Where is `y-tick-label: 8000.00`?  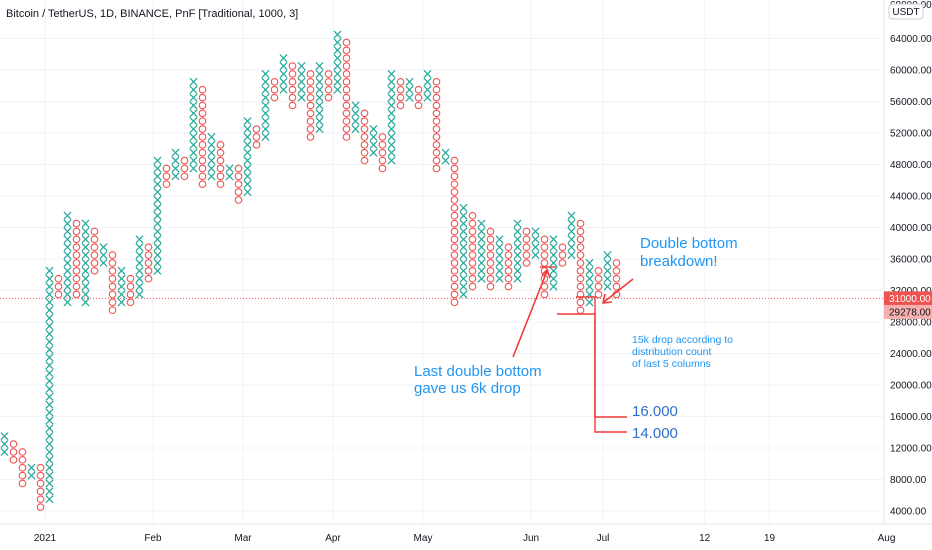 y-tick-label: 8000.00 is located at coordinates (908, 480).